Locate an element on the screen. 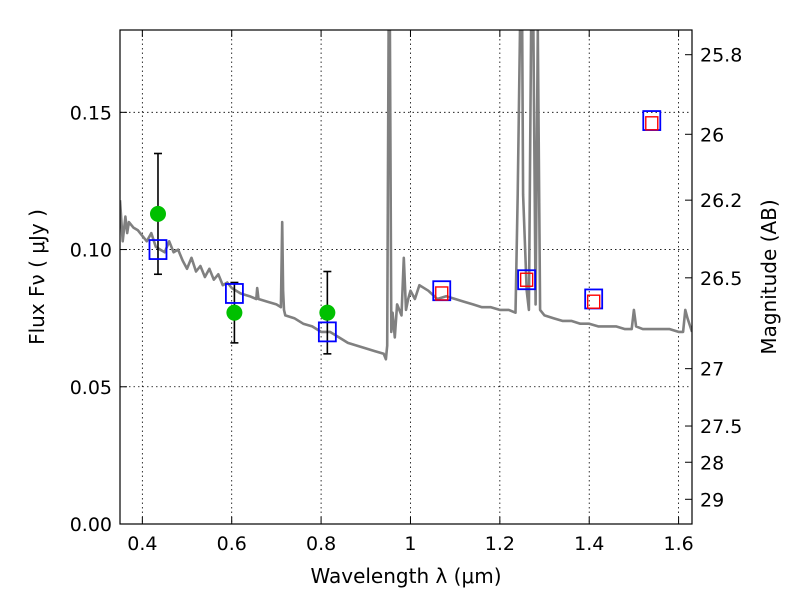 The height and width of the screenshot is (600, 800). x-axis-label: Wavelength λ (μm) is located at coordinates (405, 576).